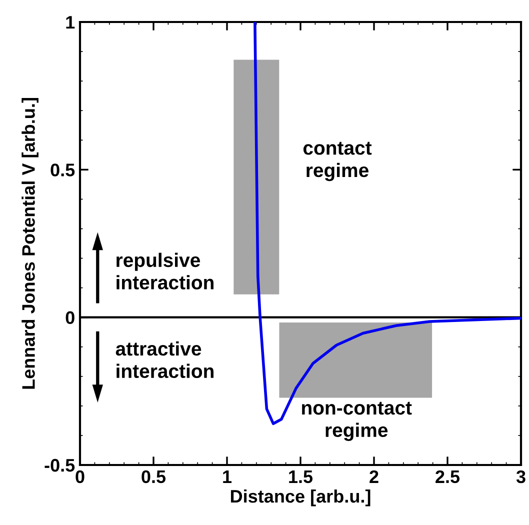 Image resolution: width=529 pixels, height=525 pixels. I want to click on x-tick-label: 0.5, so click(154, 477).